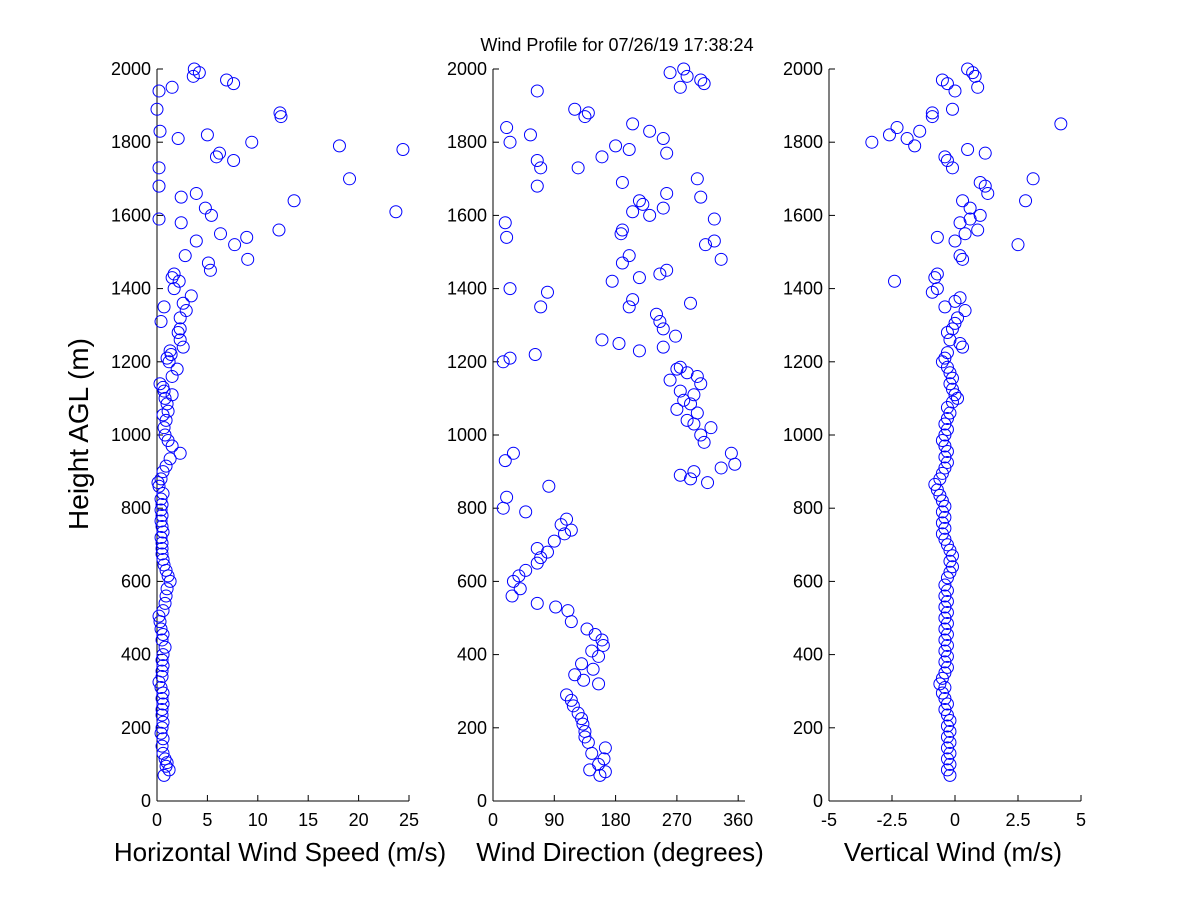  What do you see at coordinates (467, 142) in the screenshot?
I see `y-tick-label: 1800` at bounding box center [467, 142].